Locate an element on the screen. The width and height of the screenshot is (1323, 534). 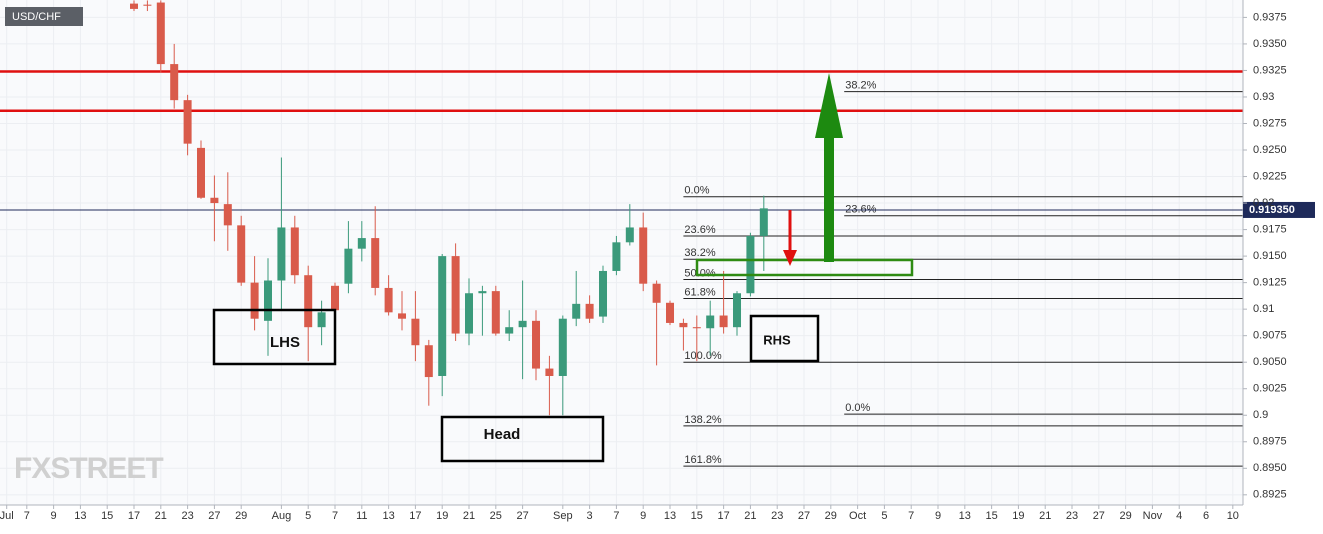
x-tick-label: 6 is located at coordinates (1206, 516).